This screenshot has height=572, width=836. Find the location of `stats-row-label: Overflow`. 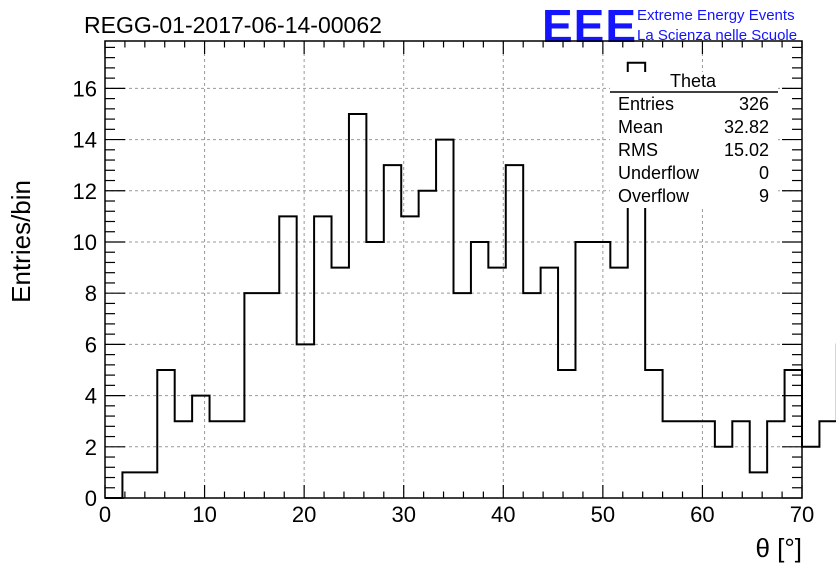

stats-row-label: Overflow is located at coordinates (654, 196).